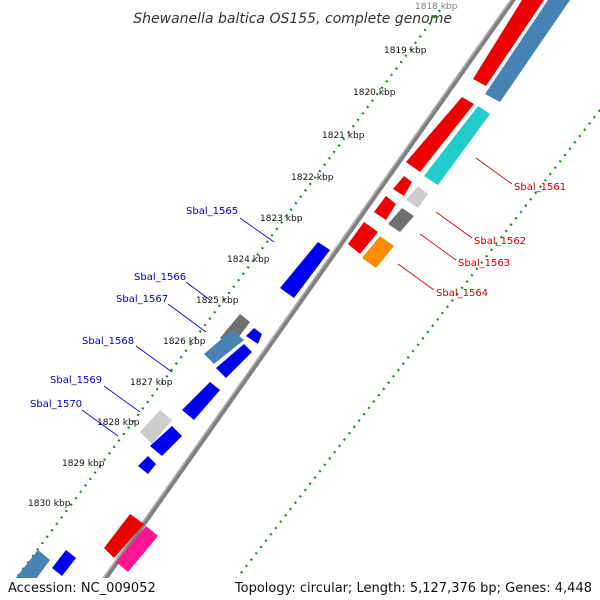 This screenshot has width=600, height=600. Describe the element at coordinates (142, 299) in the screenshot. I see `gene-label: Sbal_1567` at that location.